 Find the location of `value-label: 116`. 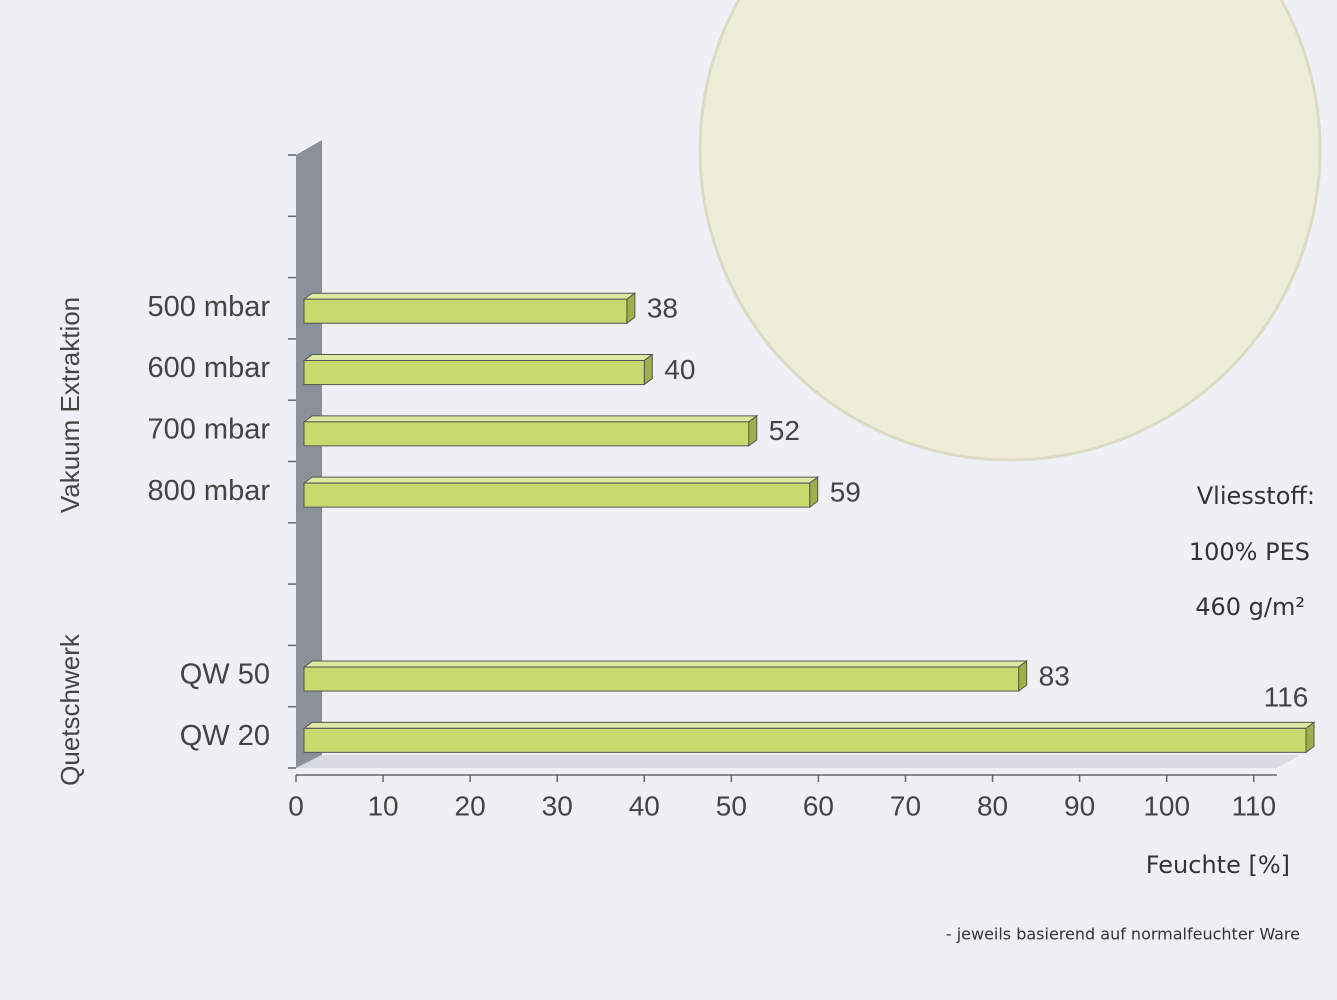

value-label: 116 is located at coordinates (1286, 697).